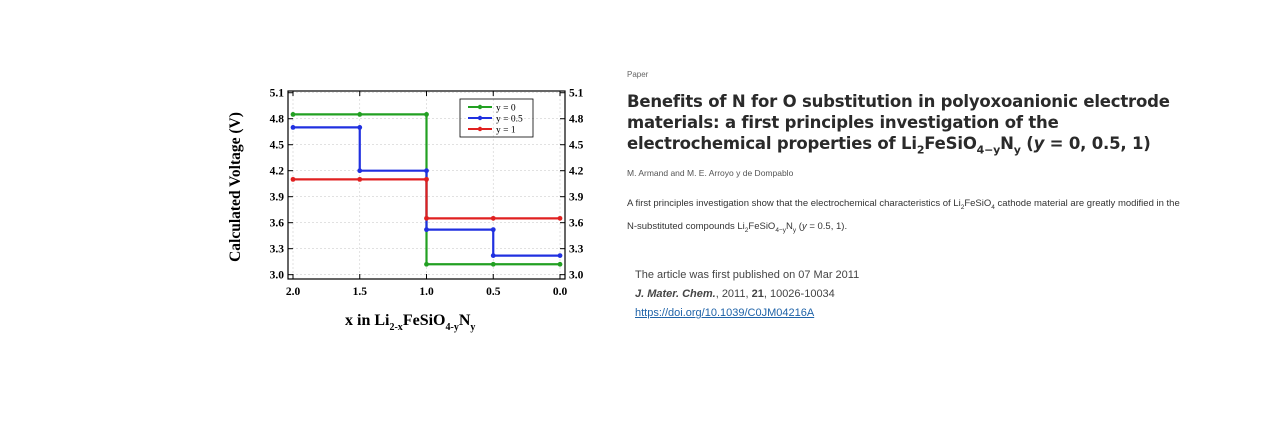 The image size is (1280, 429). I want to click on chart-series, so click(426, 189).